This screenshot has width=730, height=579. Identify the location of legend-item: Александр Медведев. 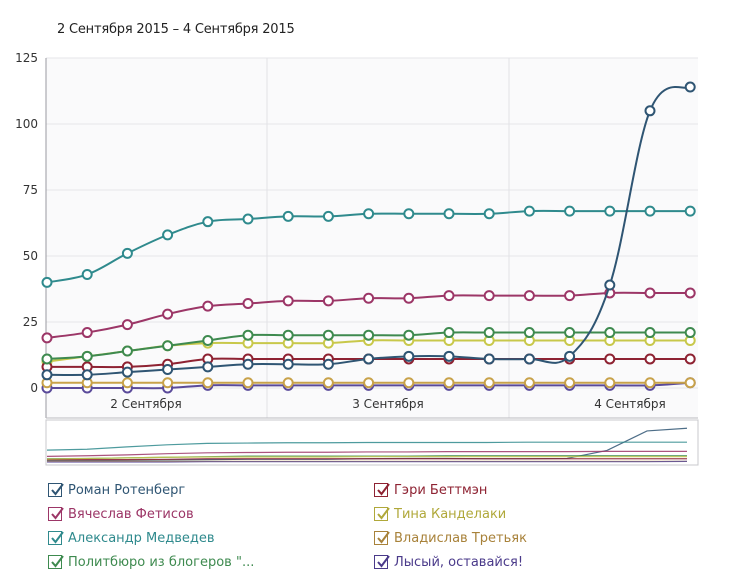
(131, 538).